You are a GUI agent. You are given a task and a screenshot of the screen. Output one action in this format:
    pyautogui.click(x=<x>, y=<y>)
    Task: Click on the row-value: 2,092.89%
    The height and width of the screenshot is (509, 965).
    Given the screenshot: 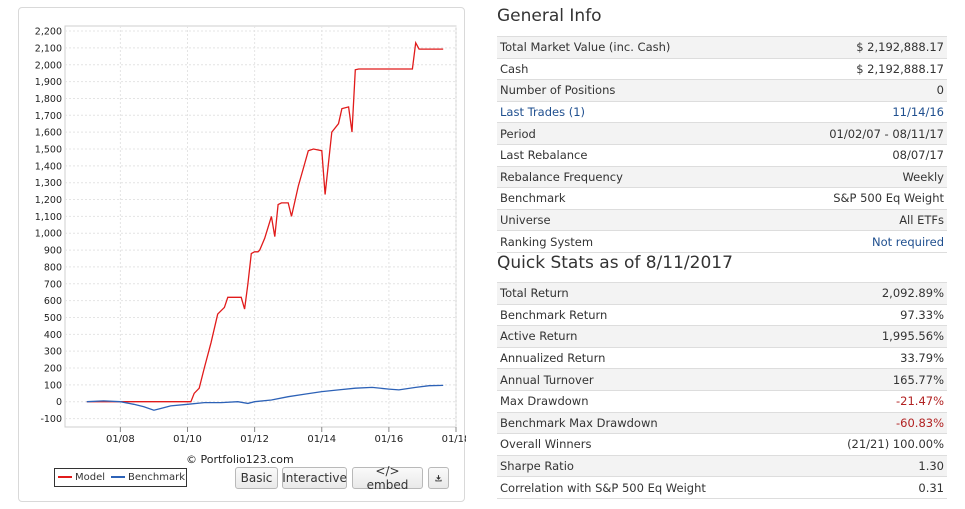 What is the action you would take?
    pyautogui.click(x=873, y=293)
    